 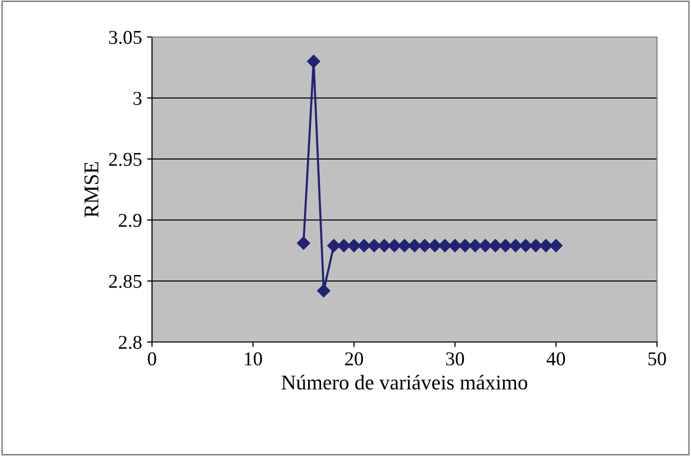 What do you see at coordinates (130, 343) in the screenshot?
I see `y-tick-label: 2.8` at bounding box center [130, 343].